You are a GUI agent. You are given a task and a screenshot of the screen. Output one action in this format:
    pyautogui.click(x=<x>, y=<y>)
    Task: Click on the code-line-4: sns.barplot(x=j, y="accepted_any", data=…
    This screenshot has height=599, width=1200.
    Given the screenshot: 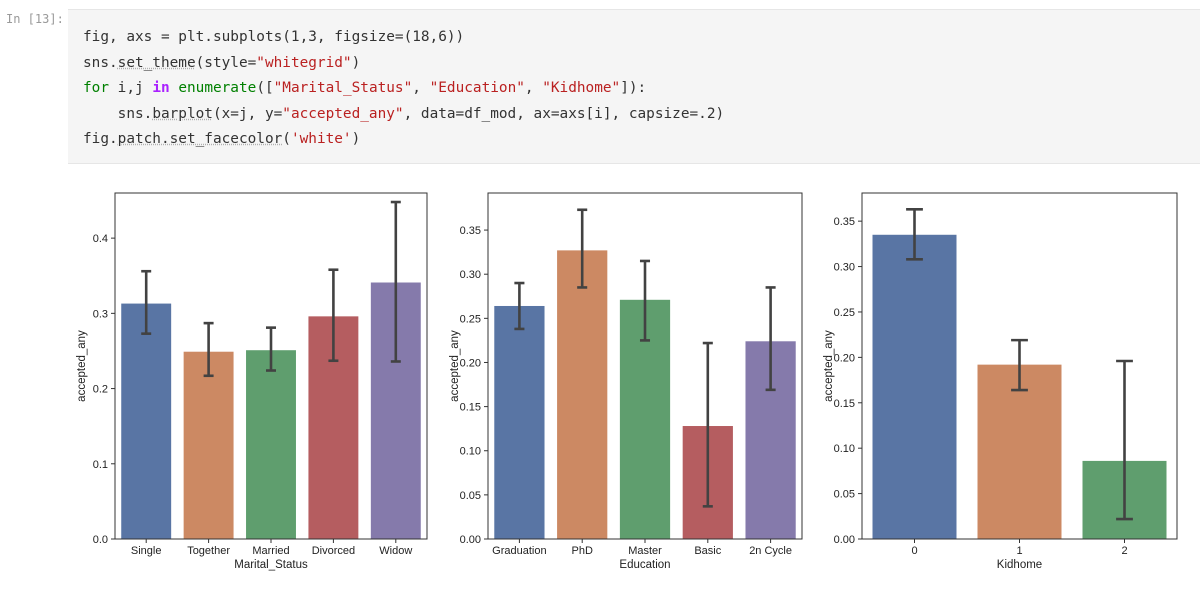 What is the action you would take?
    pyautogui.click(x=404, y=113)
    